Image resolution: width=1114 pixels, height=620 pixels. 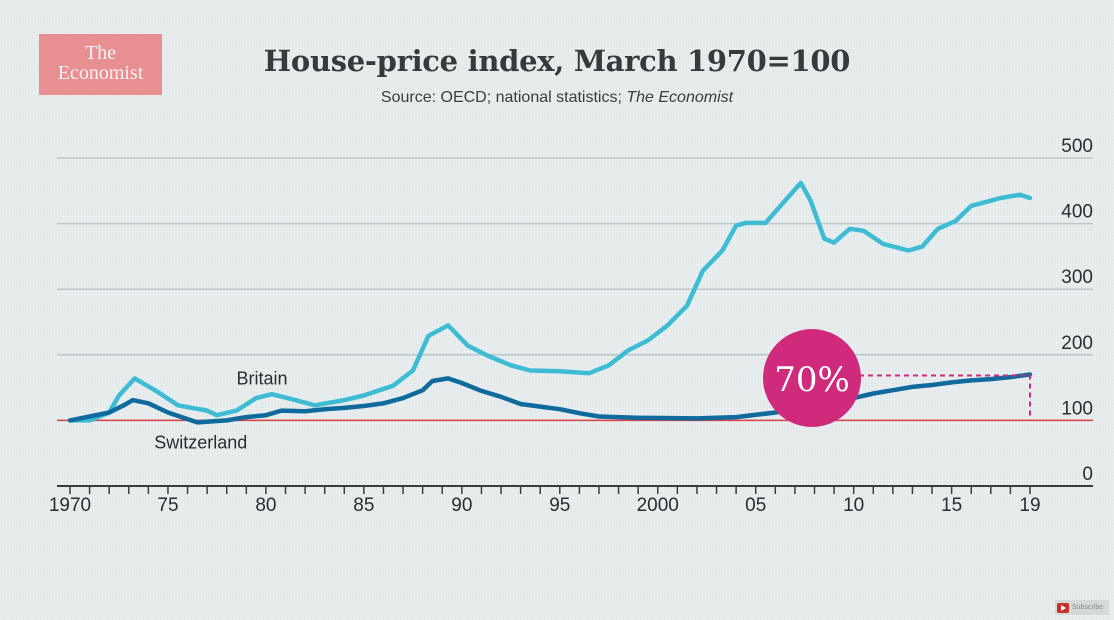 I want to click on x-tick-label: 80, so click(x=265, y=505).